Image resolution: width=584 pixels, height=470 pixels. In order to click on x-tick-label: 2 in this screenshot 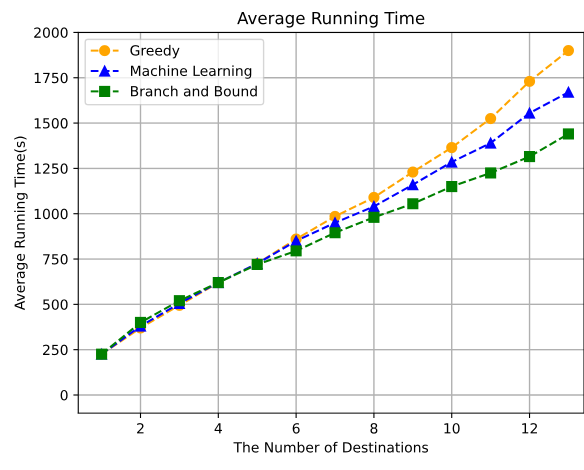, I will do `click(140, 428)`.